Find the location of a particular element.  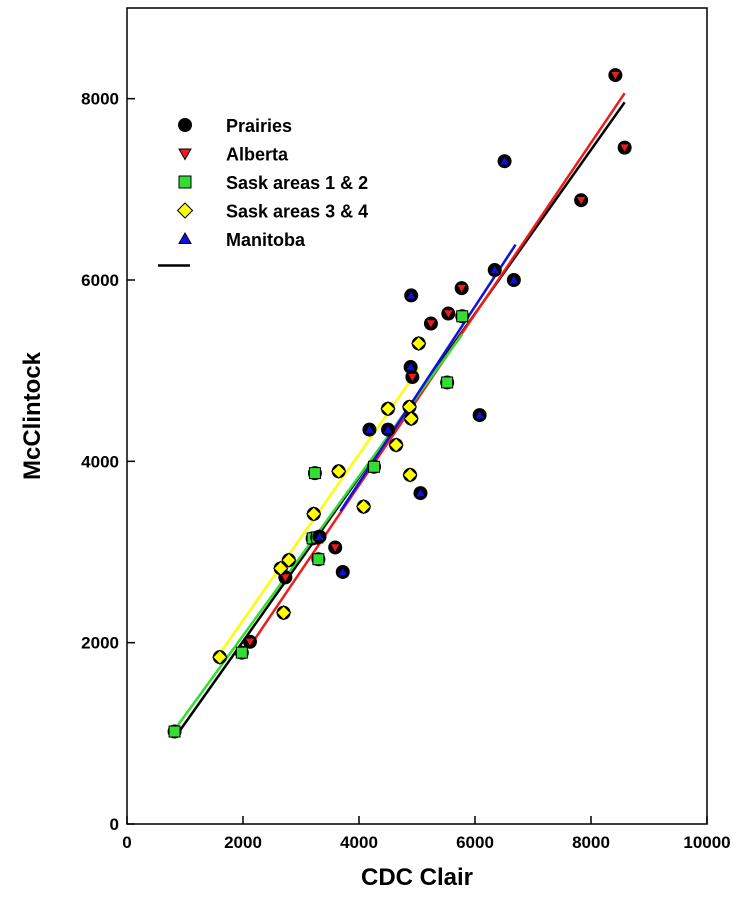

y-tick-label: 4000 is located at coordinates (100, 461).